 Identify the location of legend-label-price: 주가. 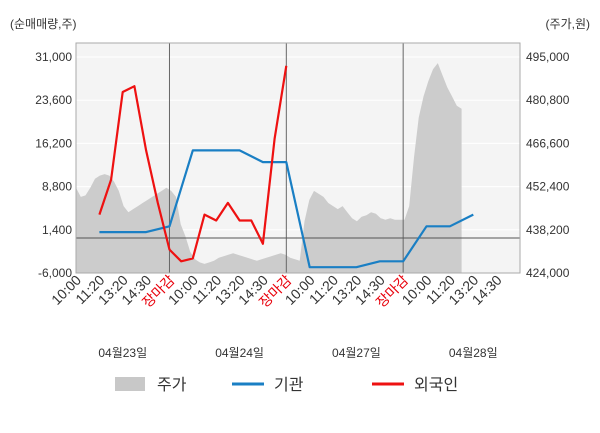
(172, 385).